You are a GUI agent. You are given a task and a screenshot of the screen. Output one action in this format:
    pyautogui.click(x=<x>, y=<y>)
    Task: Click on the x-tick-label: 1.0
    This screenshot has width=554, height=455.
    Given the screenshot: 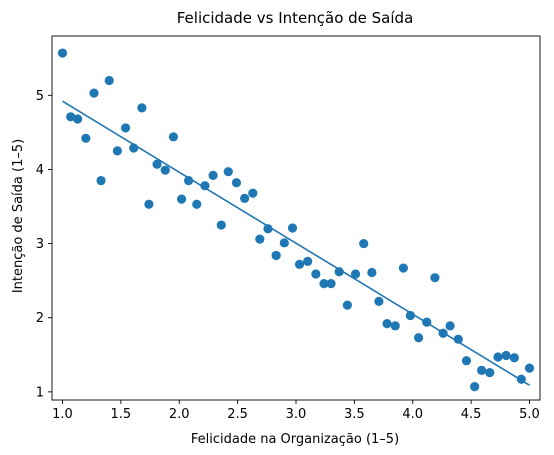 What is the action you would take?
    pyautogui.click(x=62, y=414)
    